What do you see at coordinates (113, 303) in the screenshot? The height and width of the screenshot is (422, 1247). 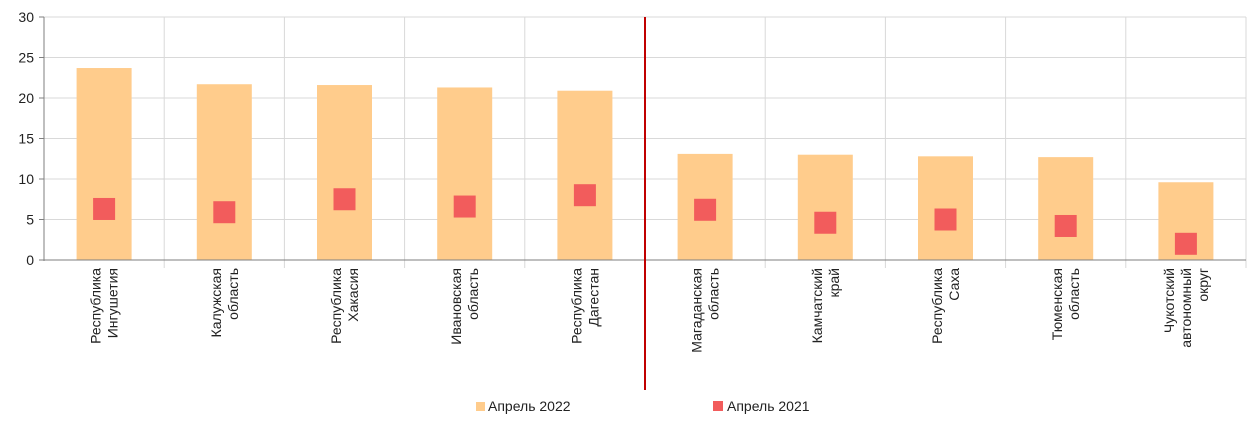 I see `x-category-label: Ингушетия` at bounding box center [113, 303].